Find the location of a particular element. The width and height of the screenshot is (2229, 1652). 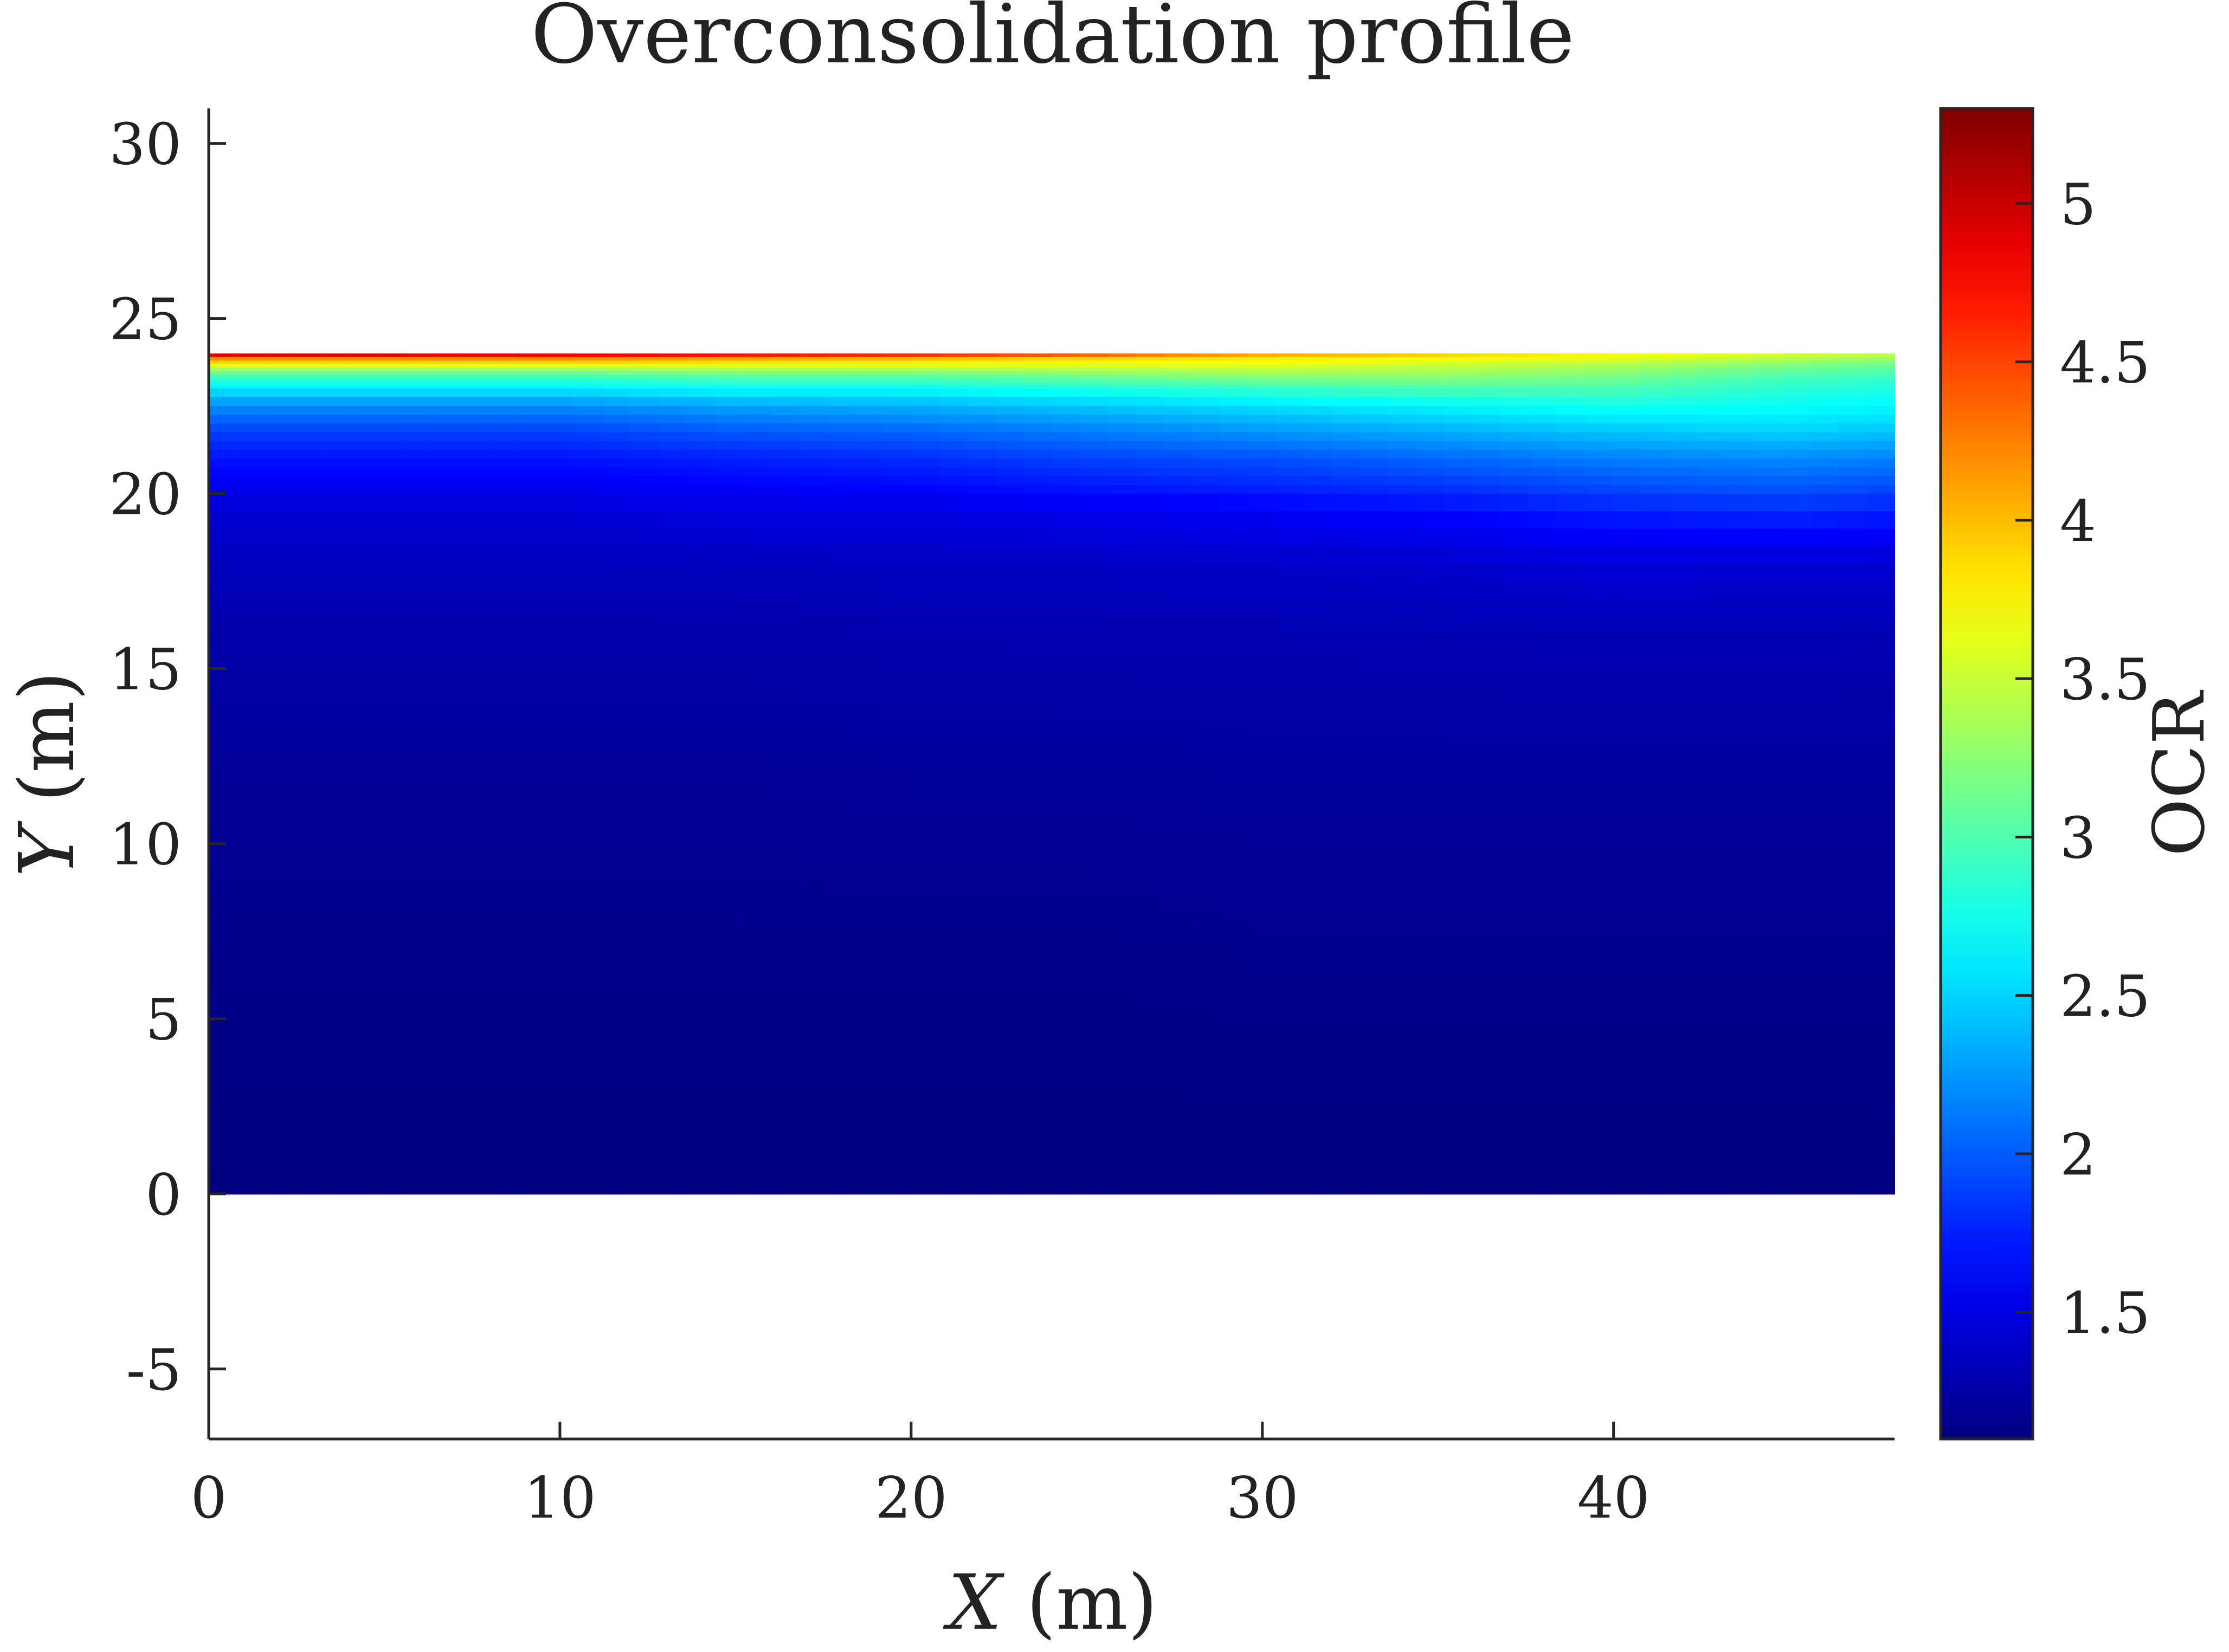

y-tick-label: 15 is located at coordinates (145, 670).